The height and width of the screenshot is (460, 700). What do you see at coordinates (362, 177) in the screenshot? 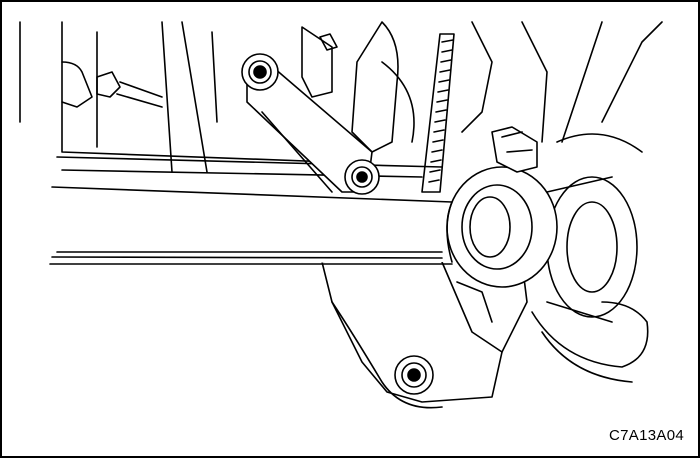
I see `bolt-middle` at bounding box center [362, 177].